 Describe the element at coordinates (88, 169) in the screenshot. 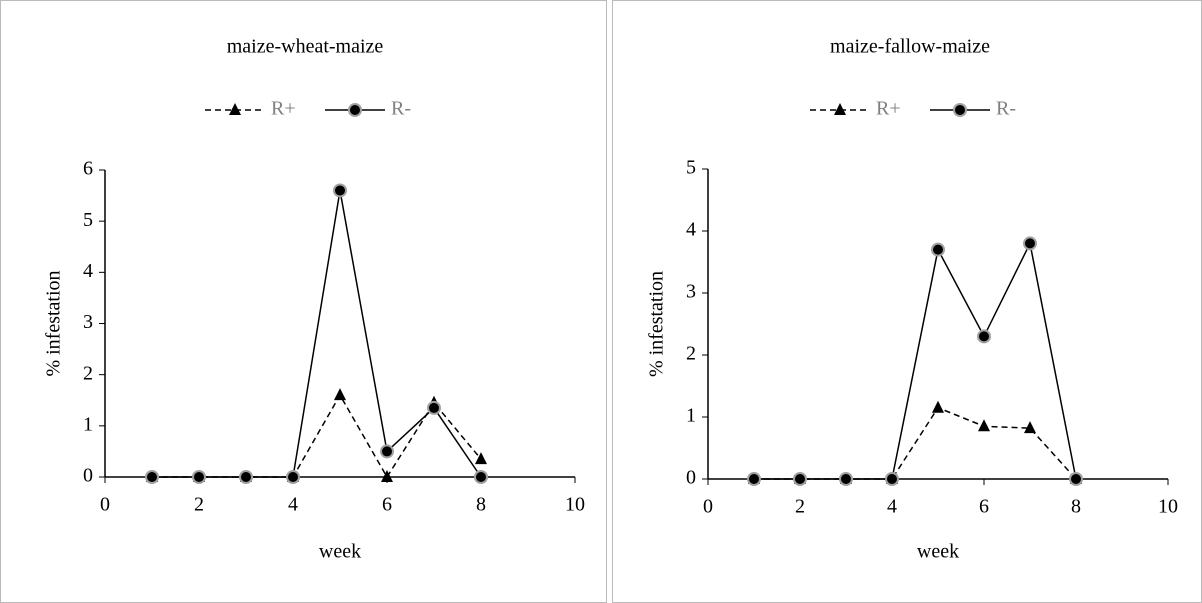

I see `y-tick-label: 6` at that location.